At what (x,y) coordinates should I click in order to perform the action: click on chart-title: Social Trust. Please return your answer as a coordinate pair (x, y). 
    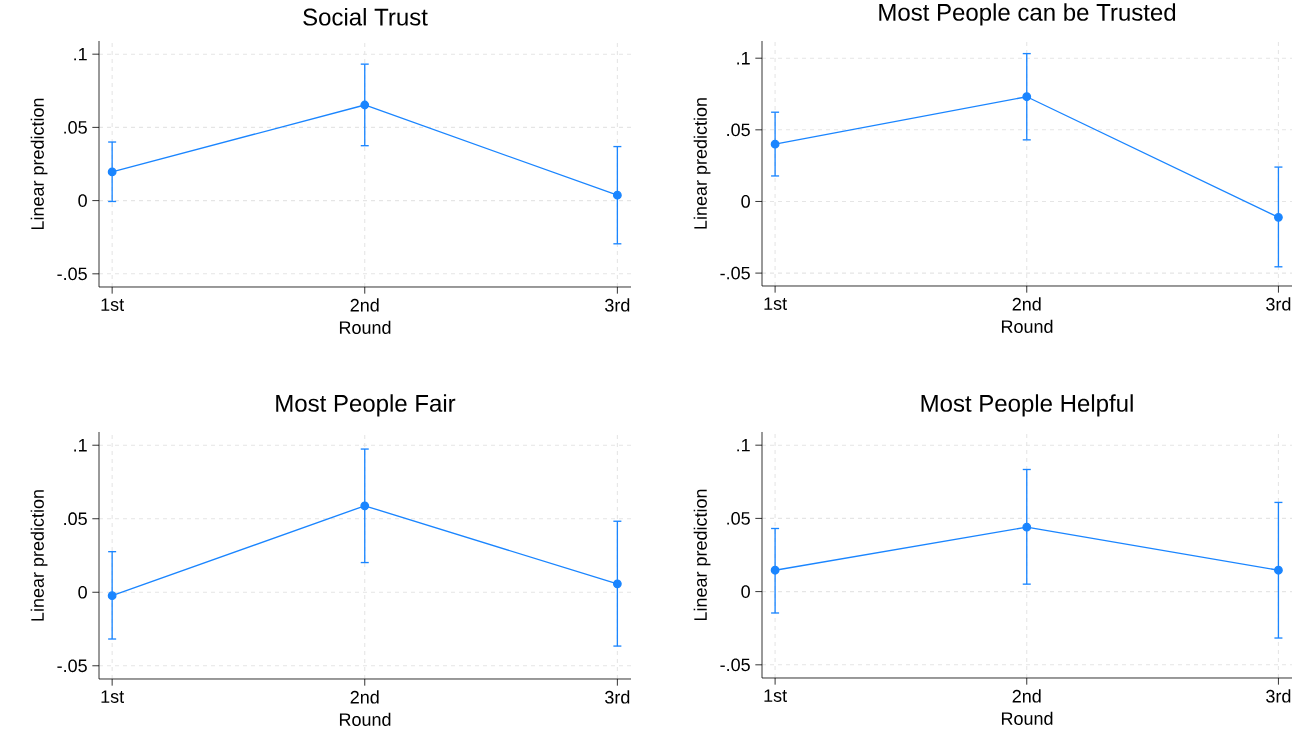
    Looking at the image, I should click on (365, 16).